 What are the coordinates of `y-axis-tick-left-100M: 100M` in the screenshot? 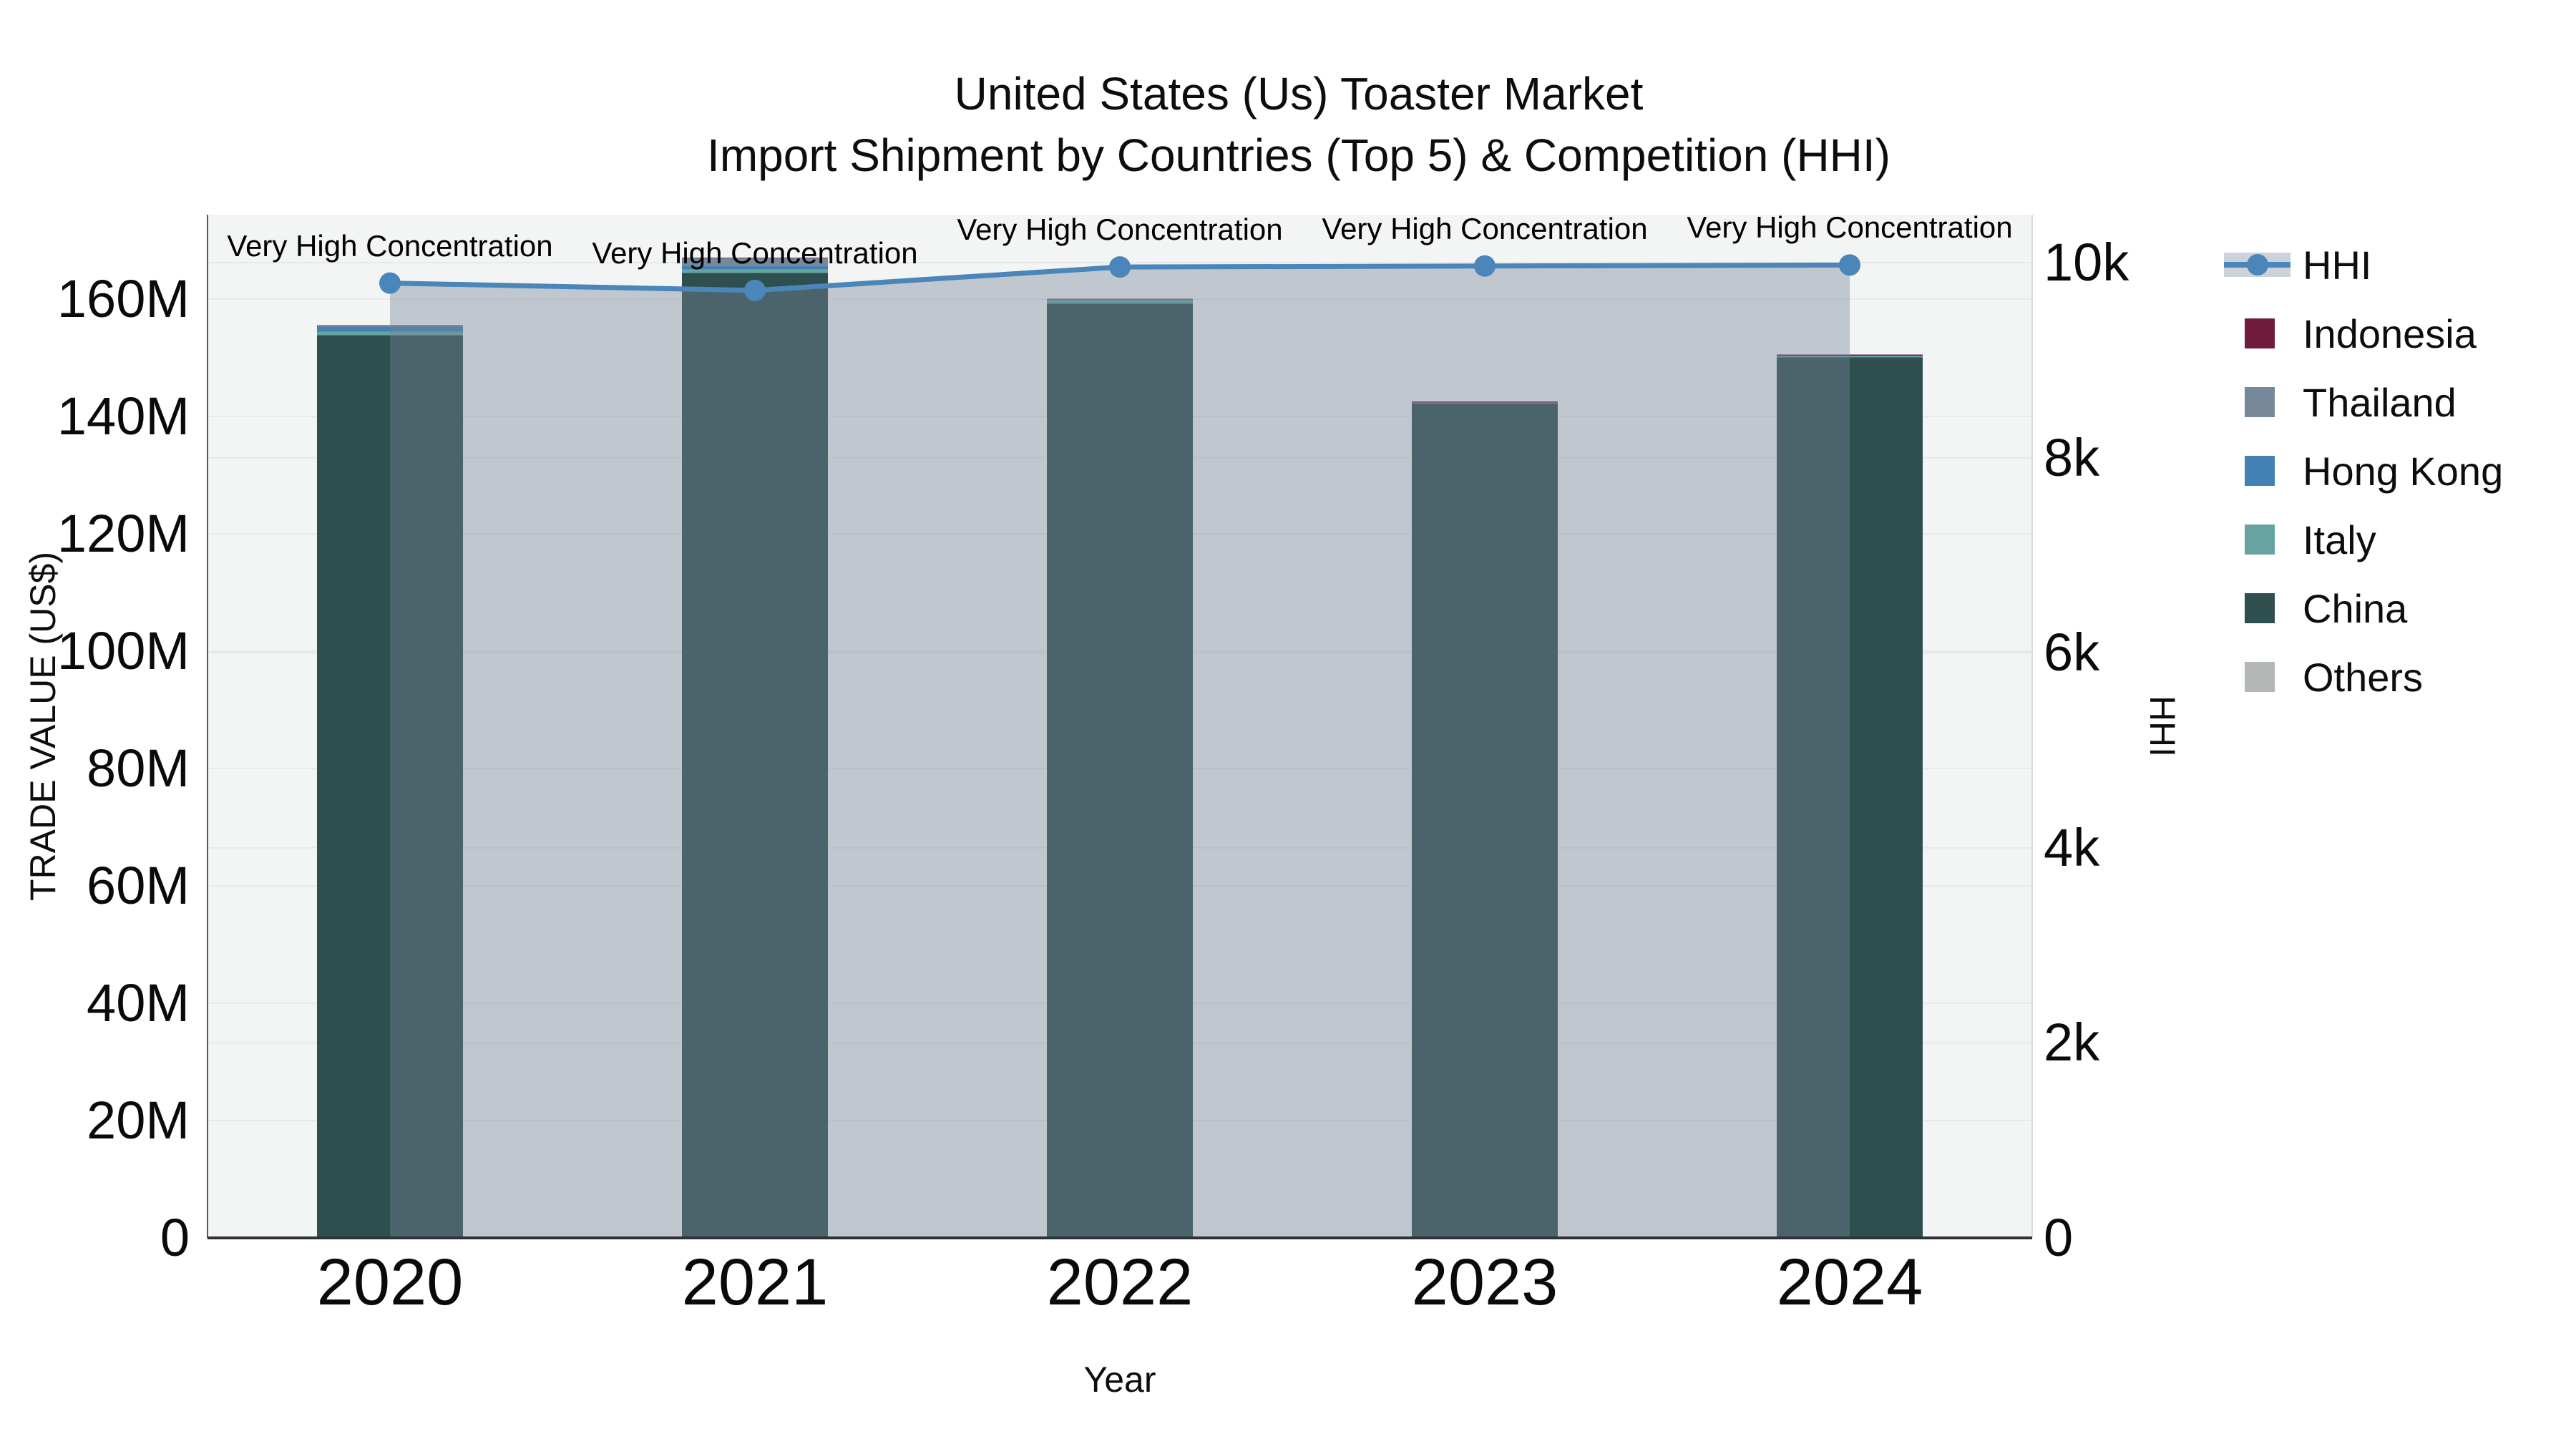 It's located at (123, 650).